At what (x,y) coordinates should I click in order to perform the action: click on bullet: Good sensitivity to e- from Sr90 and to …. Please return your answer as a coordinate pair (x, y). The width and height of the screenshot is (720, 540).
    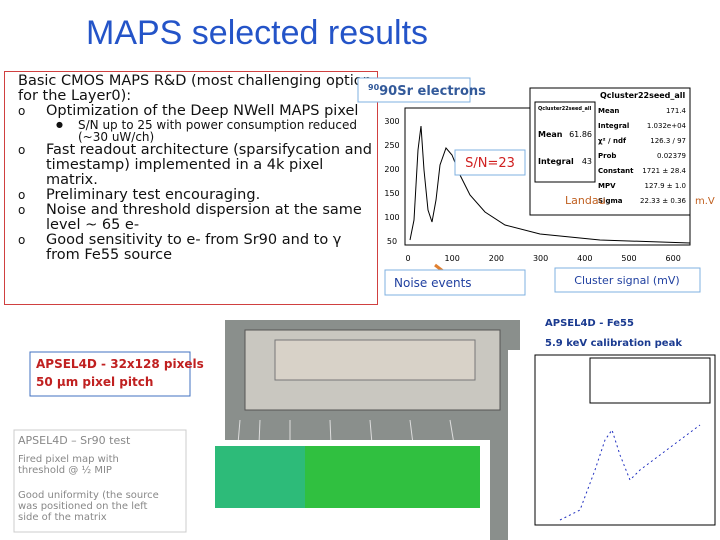
    Looking at the image, I should click on (198, 248).